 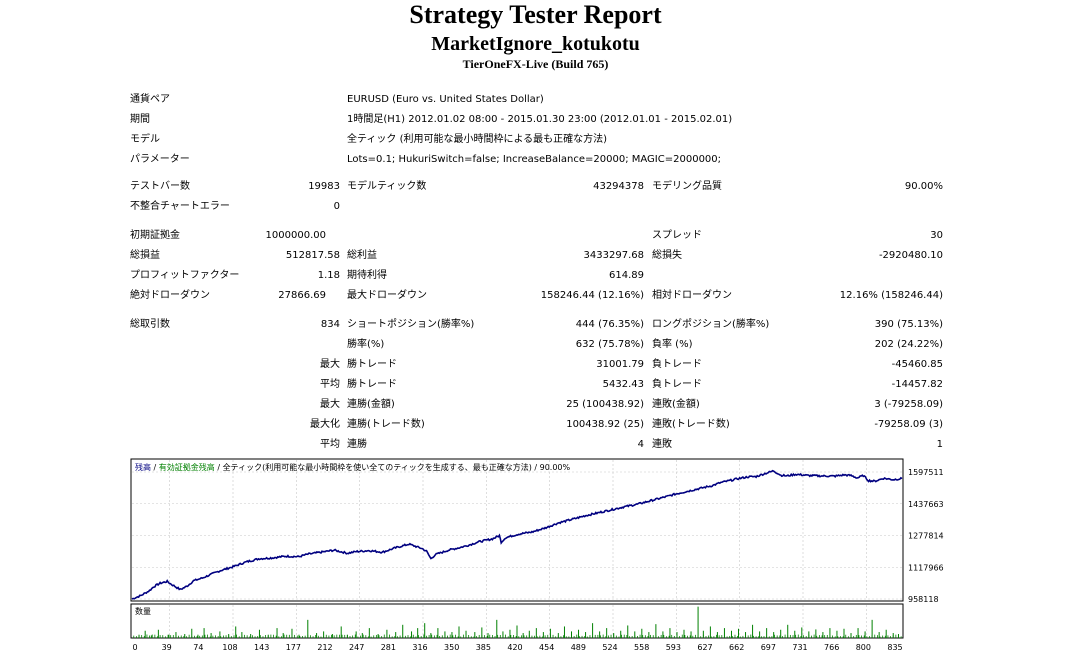 What do you see at coordinates (336, 206) in the screenshot?
I see `mismatch-value: 0` at bounding box center [336, 206].